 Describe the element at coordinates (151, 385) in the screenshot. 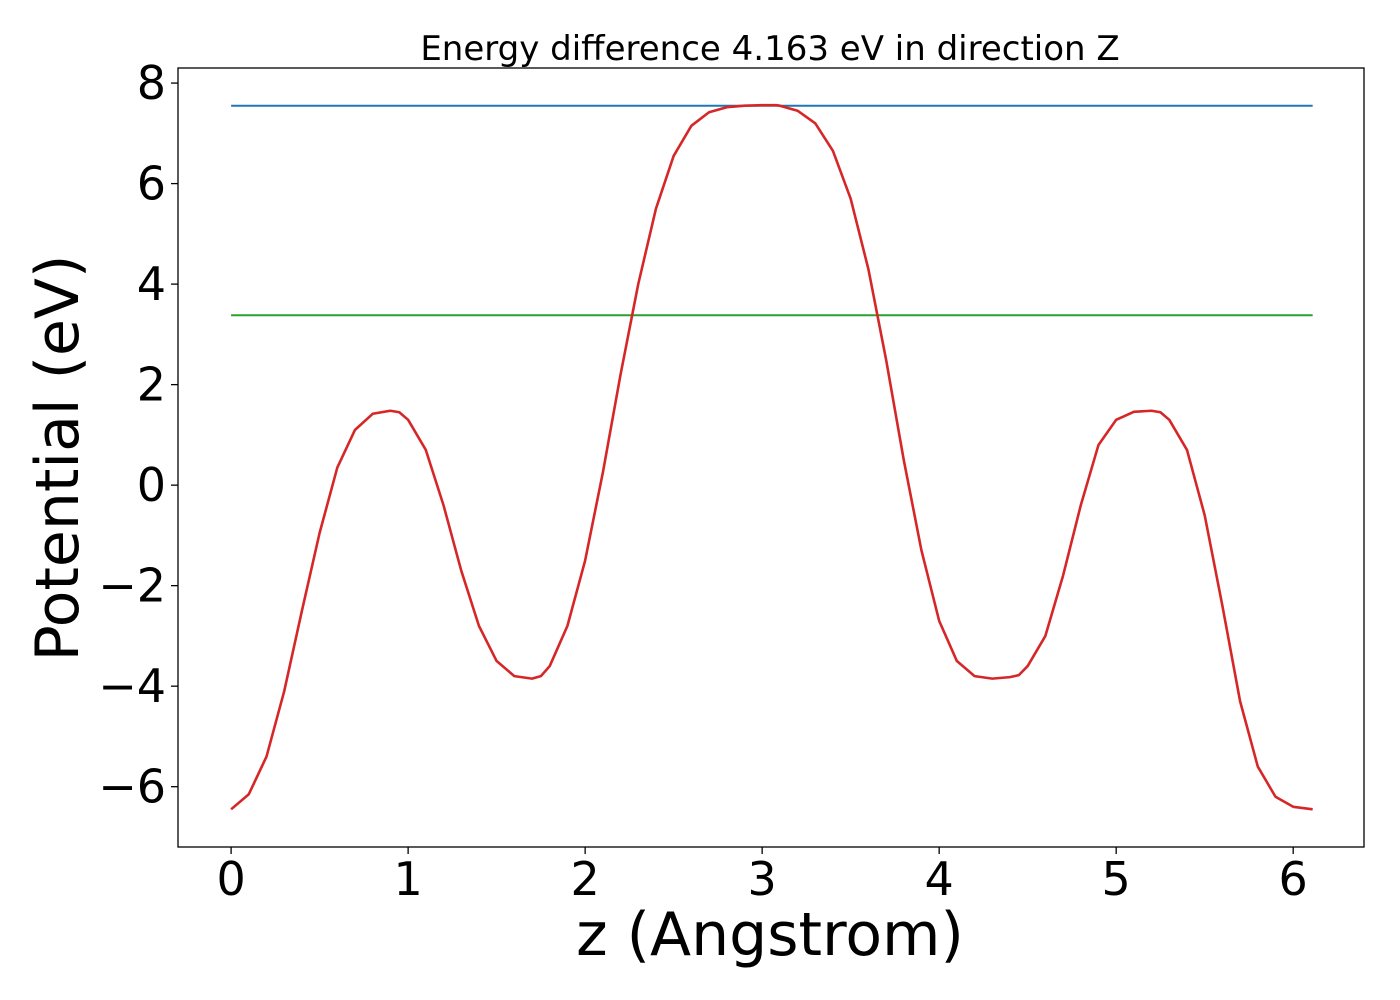

I see `y-tick-label: 2` at that location.